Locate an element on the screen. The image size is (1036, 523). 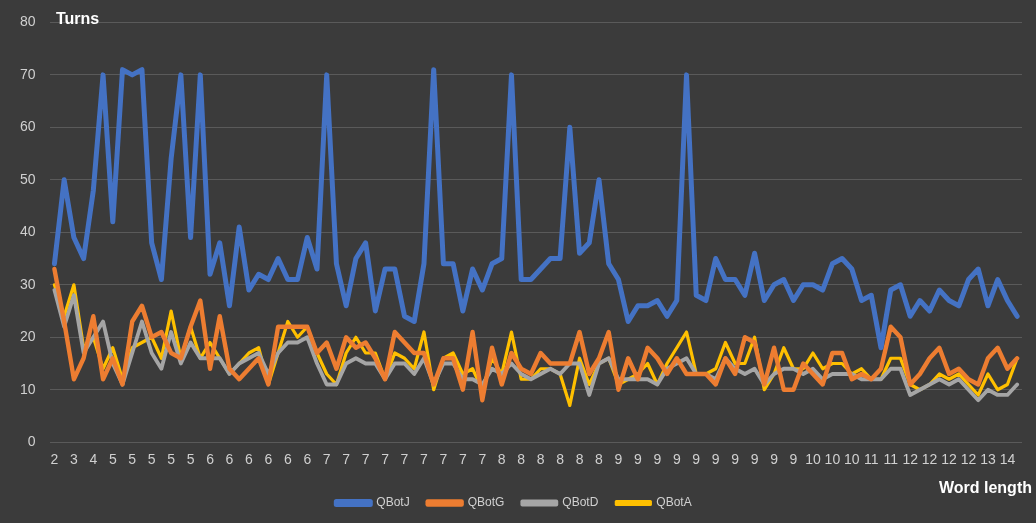
y-tick-label: 20 is located at coordinates (27, 336).